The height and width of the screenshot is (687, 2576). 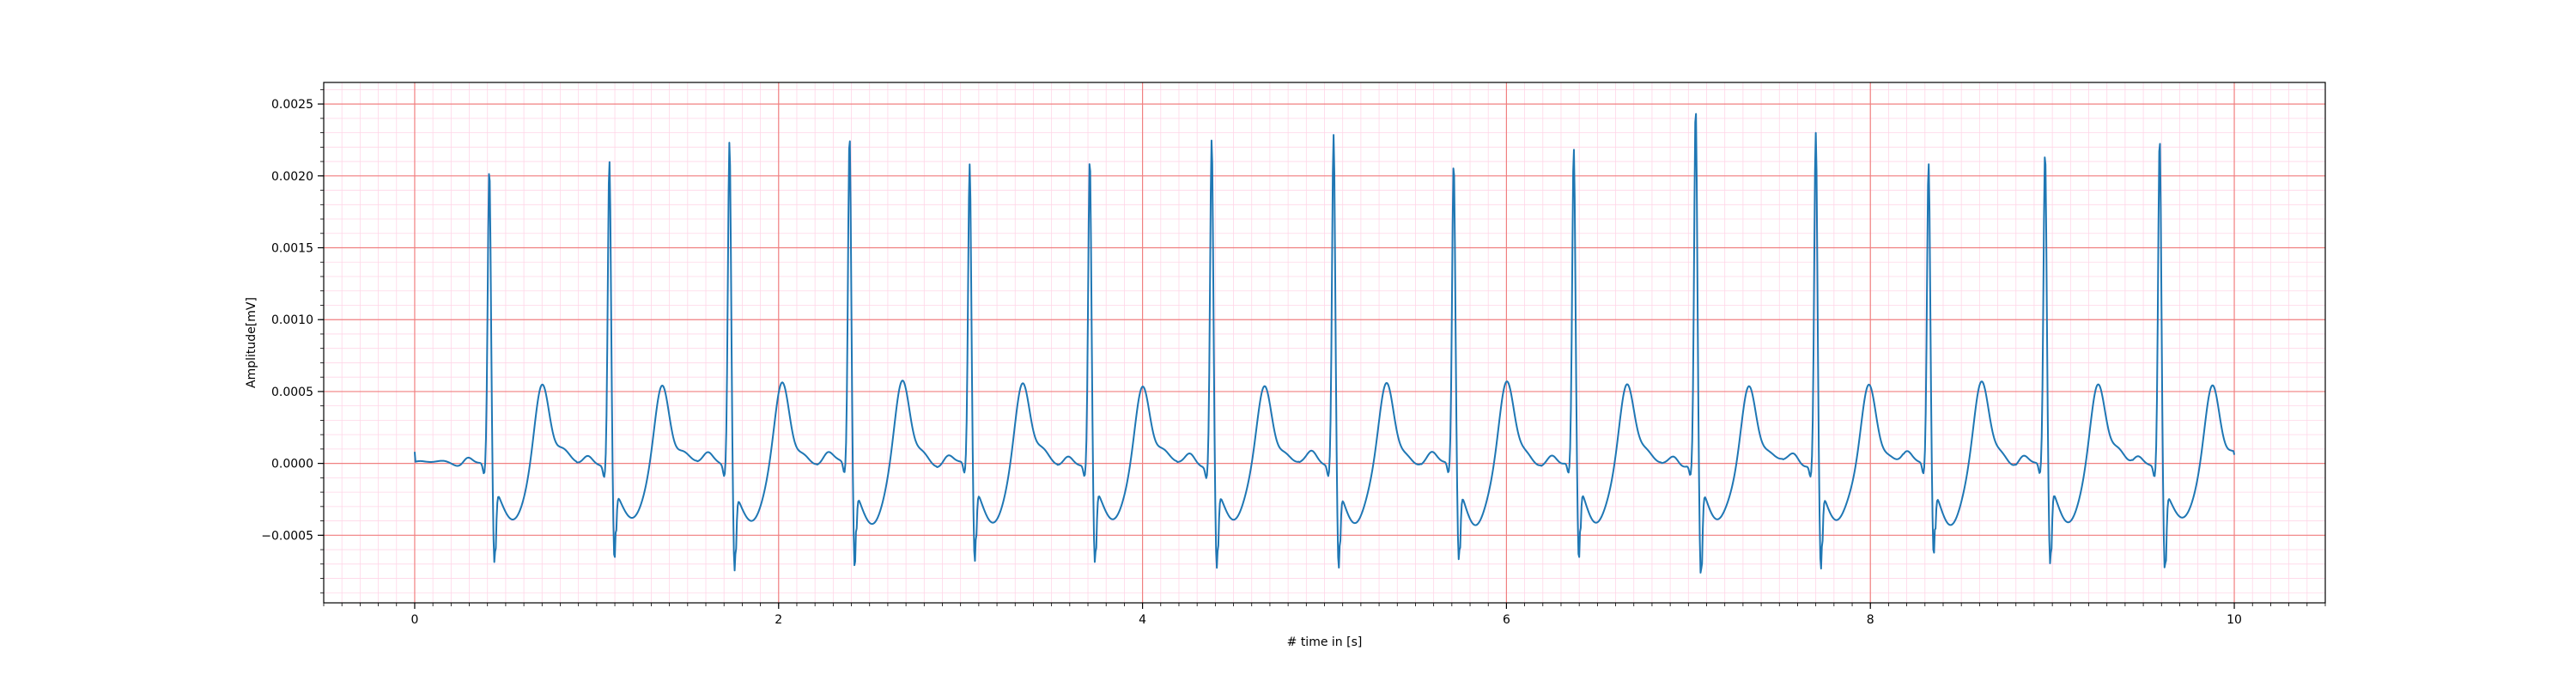 I want to click on y-tick-label: 0.0015, so click(x=292, y=249).